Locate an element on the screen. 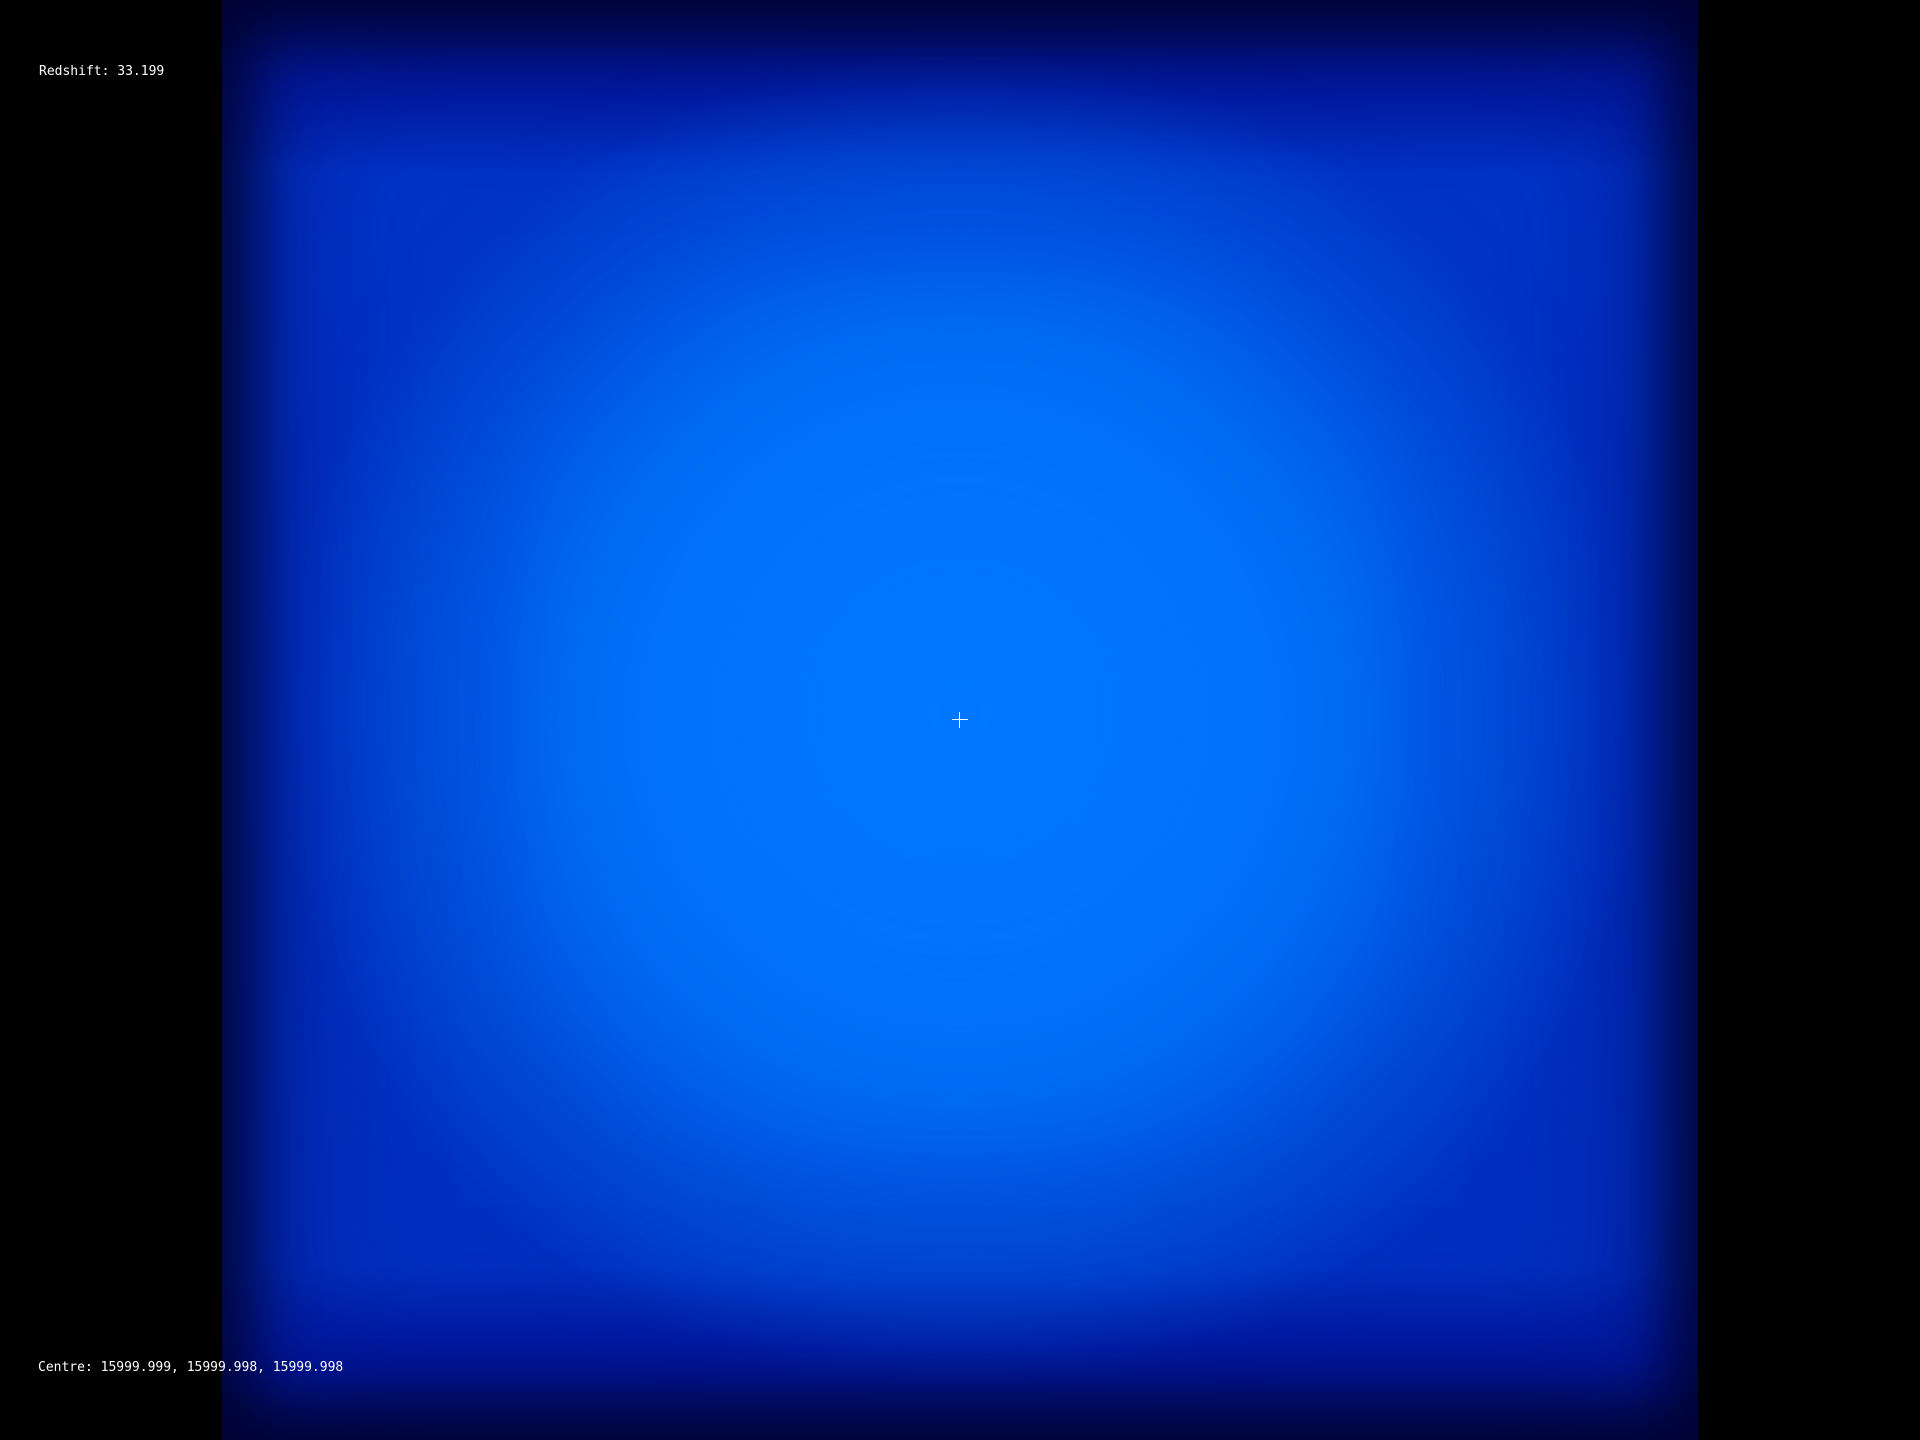  crosshair-vertical is located at coordinates (959, 720).